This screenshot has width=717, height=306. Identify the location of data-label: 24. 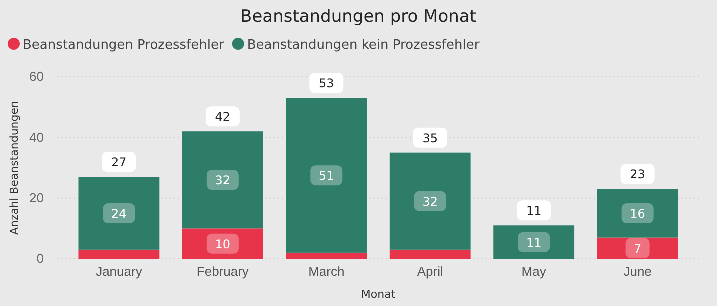
(119, 214).